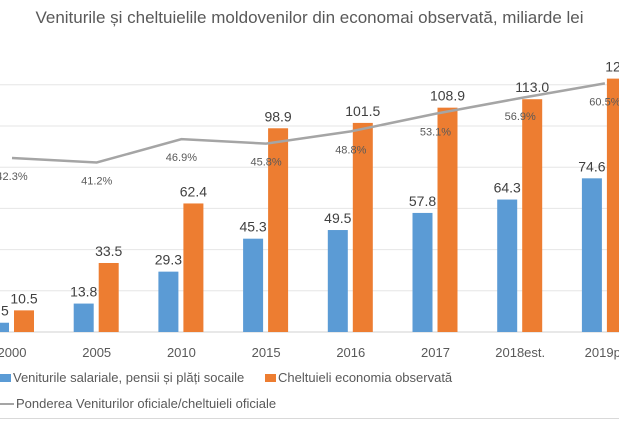  Describe the element at coordinates (23, 298) in the screenshot. I see `data-label-expenses: 10.5` at that location.